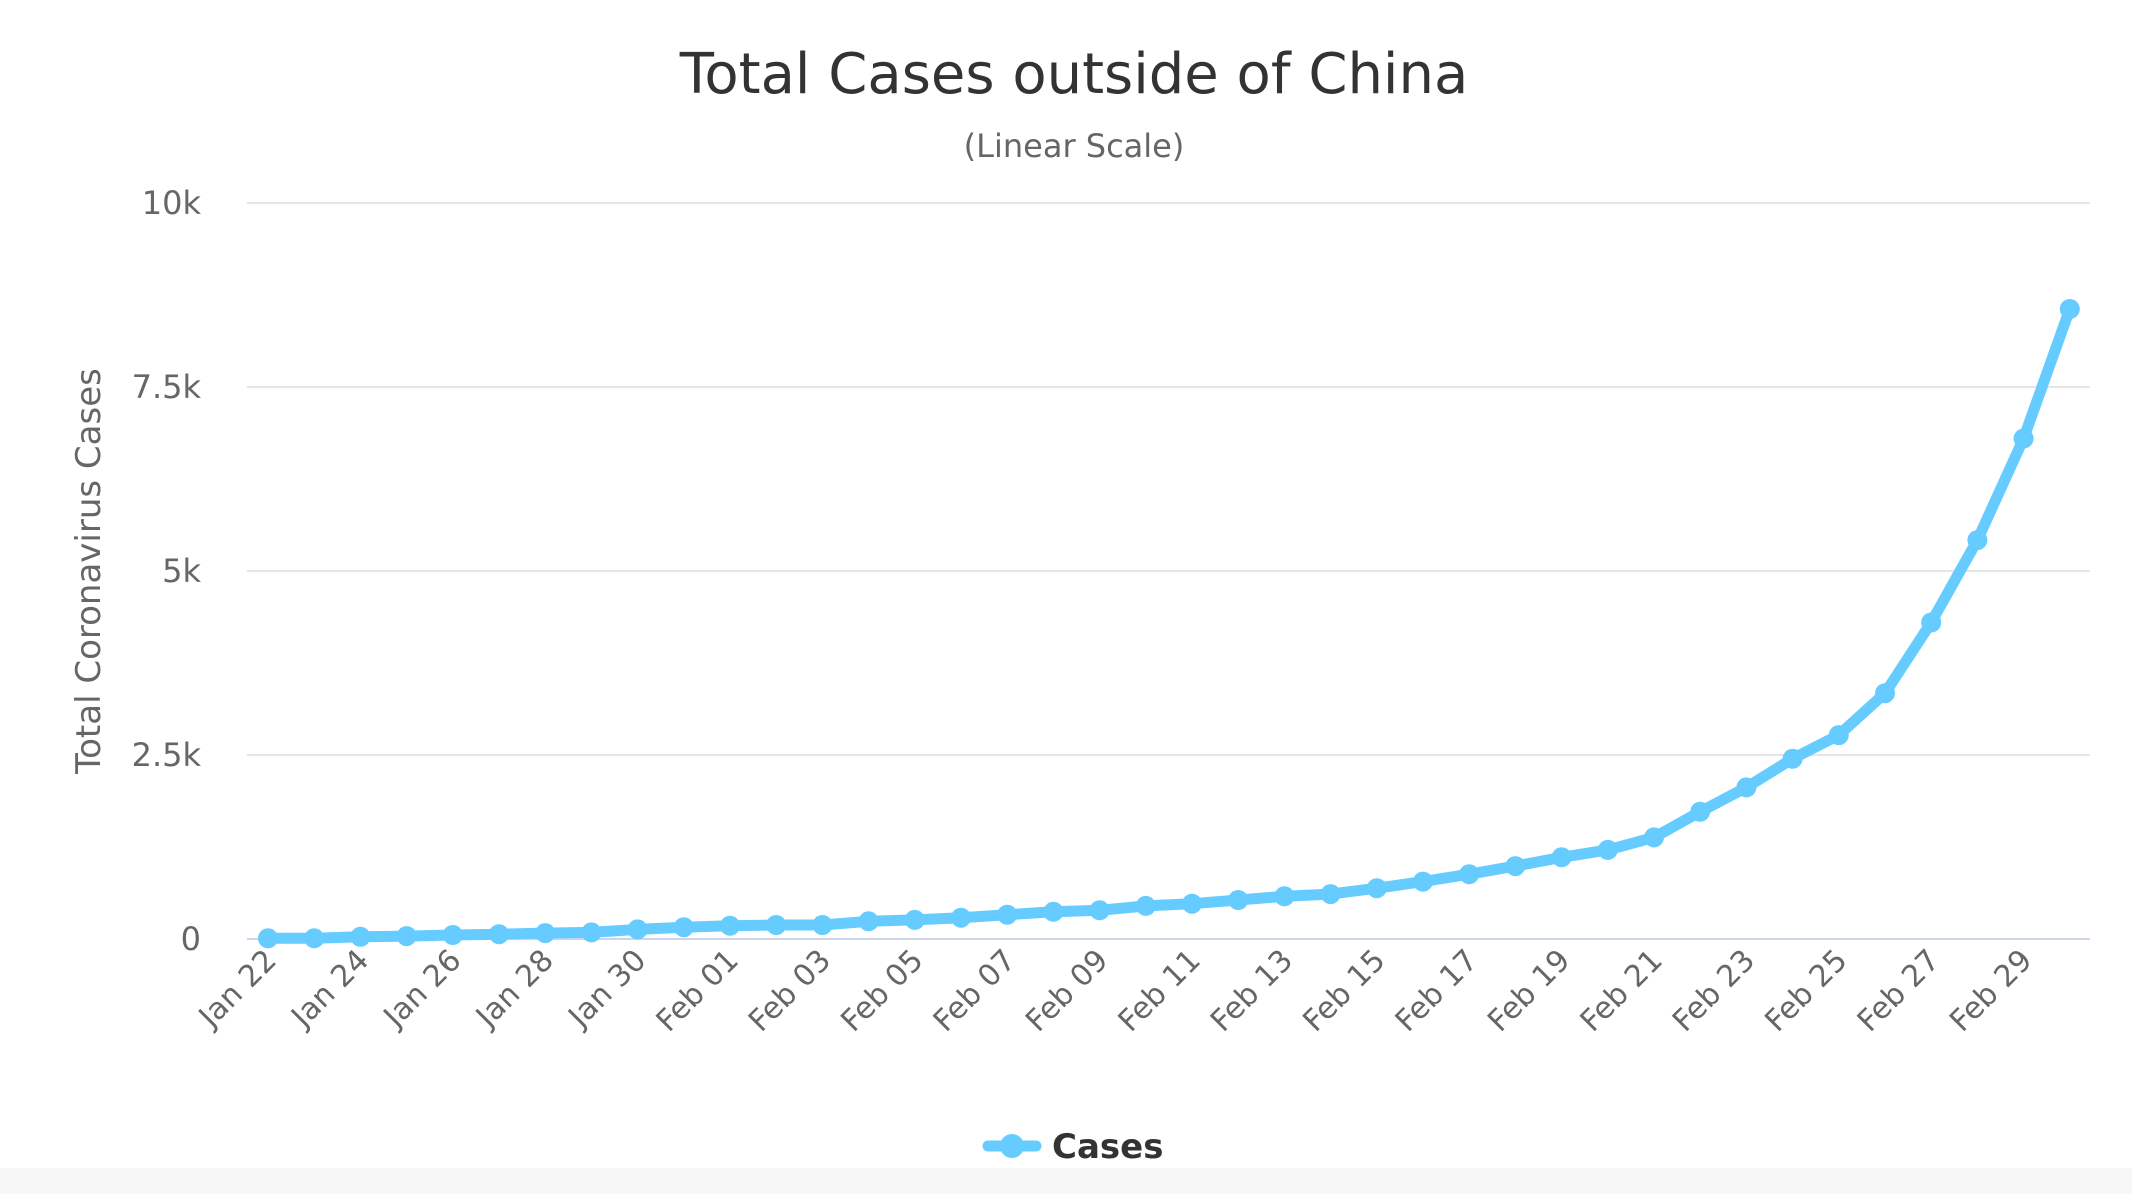 This screenshot has height=1194, width=2132. What do you see at coordinates (1529, 991) in the screenshot?
I see `x-tick-label: Feb 19` at bounding box center [1529, 991].